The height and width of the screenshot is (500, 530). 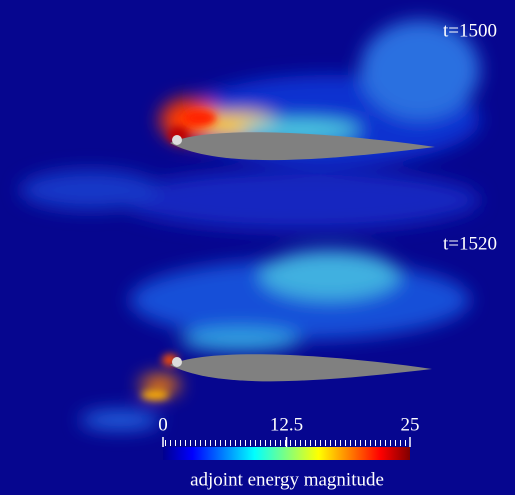 I want to click on colorbar-label: adjoint energy magnitude, so click(x=287, y=479).